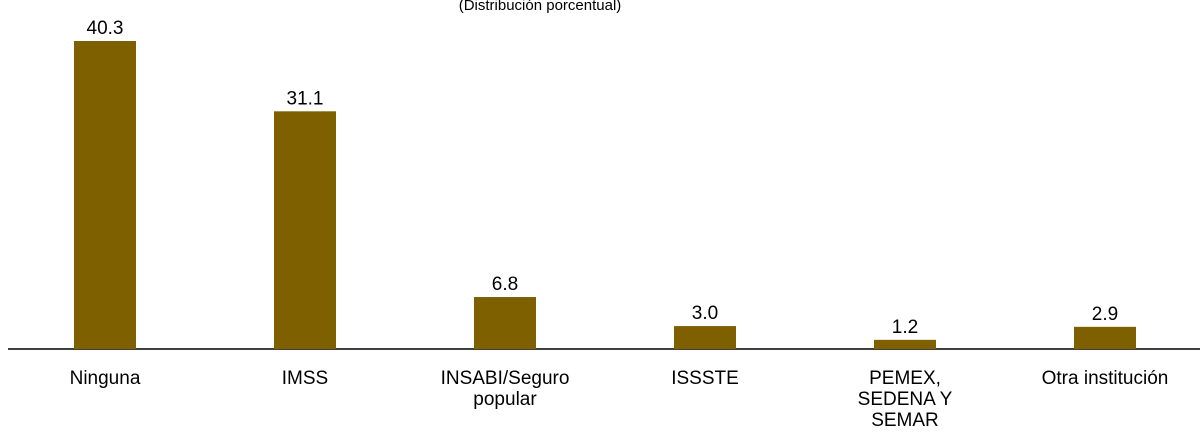  I want to click on data-label: 3.0, so click(705, 313).